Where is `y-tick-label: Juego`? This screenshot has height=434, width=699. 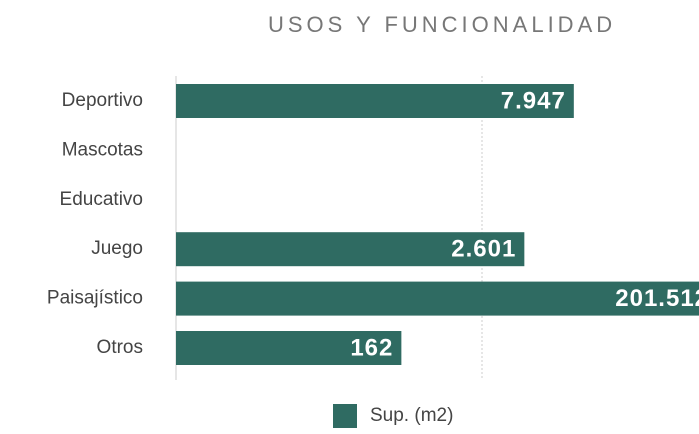 y-tick-label: Juego is located at coordinates (117, 248).